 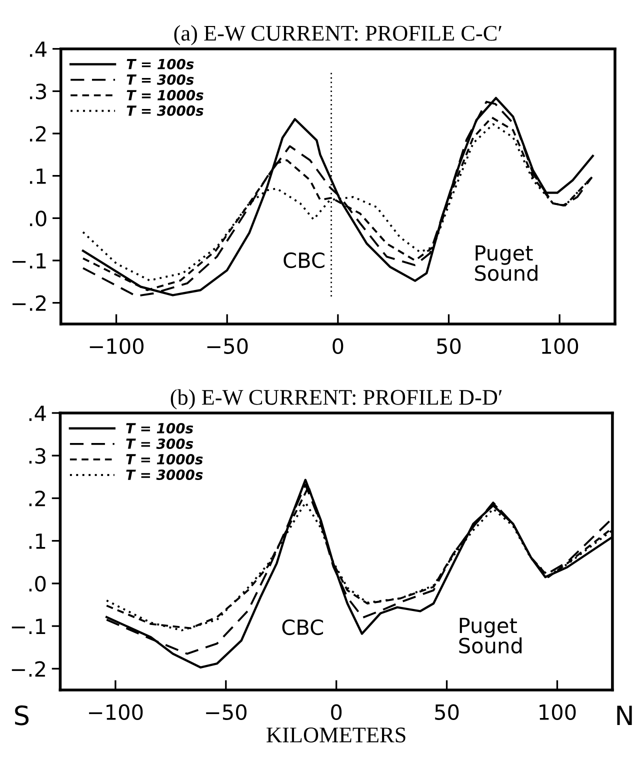 What do you see at coordinates (22, 715) in the screenshot?
I see `text: S` at bounding box center [22, 715].